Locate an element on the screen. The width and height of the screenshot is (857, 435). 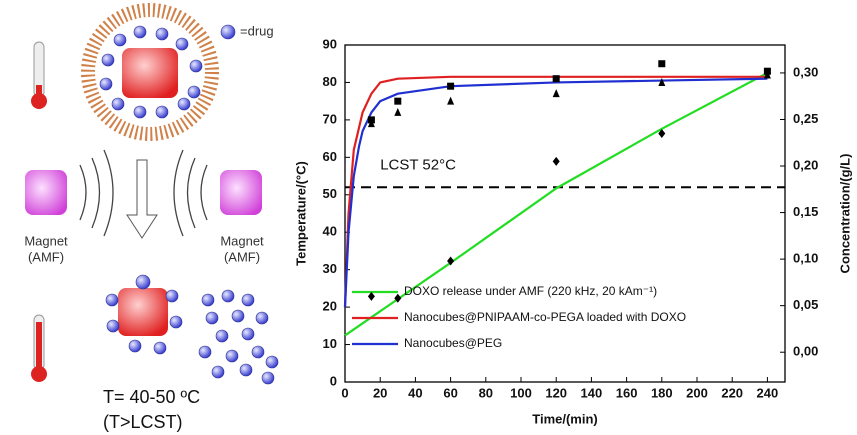
y-tick-label: 50 is located at coordinates (330, 193).